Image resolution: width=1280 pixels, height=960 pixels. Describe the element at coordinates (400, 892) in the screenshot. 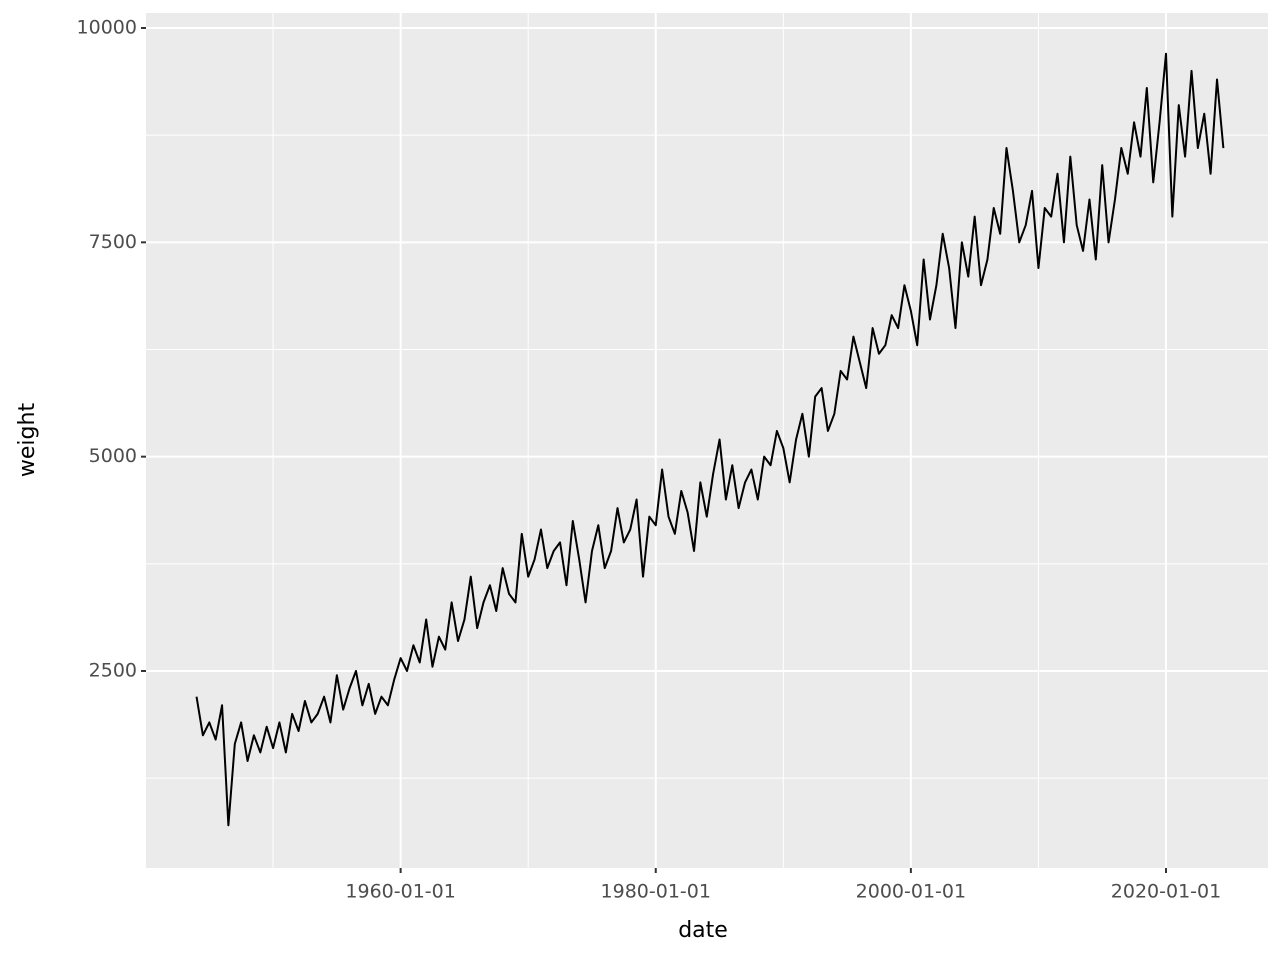

I see `x-tick-label: 1960-01-01` at that location.